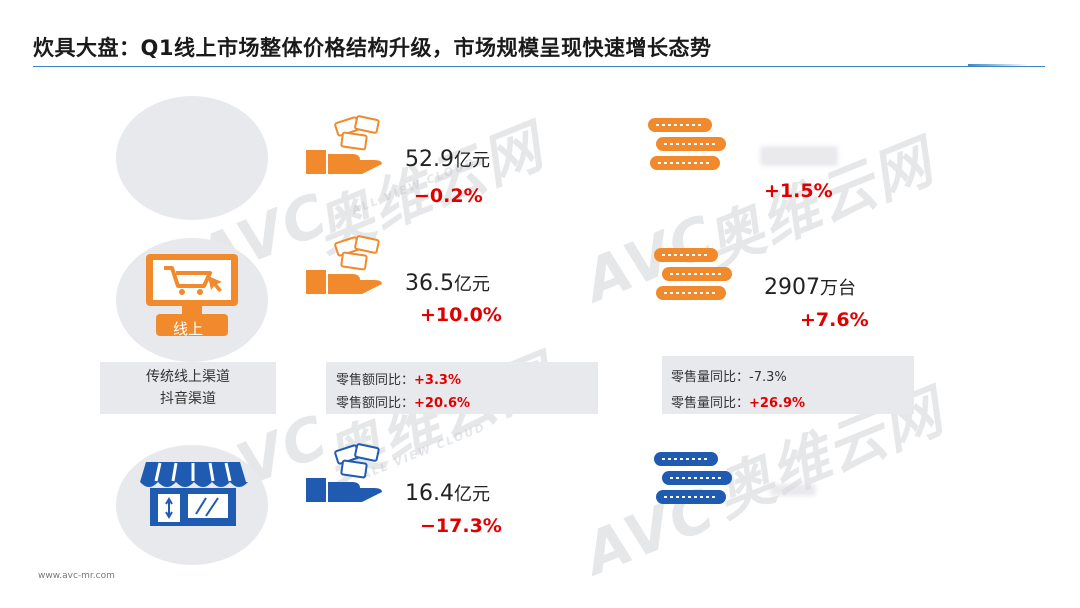 The height and width of the screenshot is (608, 1080). What do you see at coordinates (403, 403) in the screenshot?
I see `amount-yoy-douyin: 零售额同比：+20.6%` at bounding box center [403, 403].